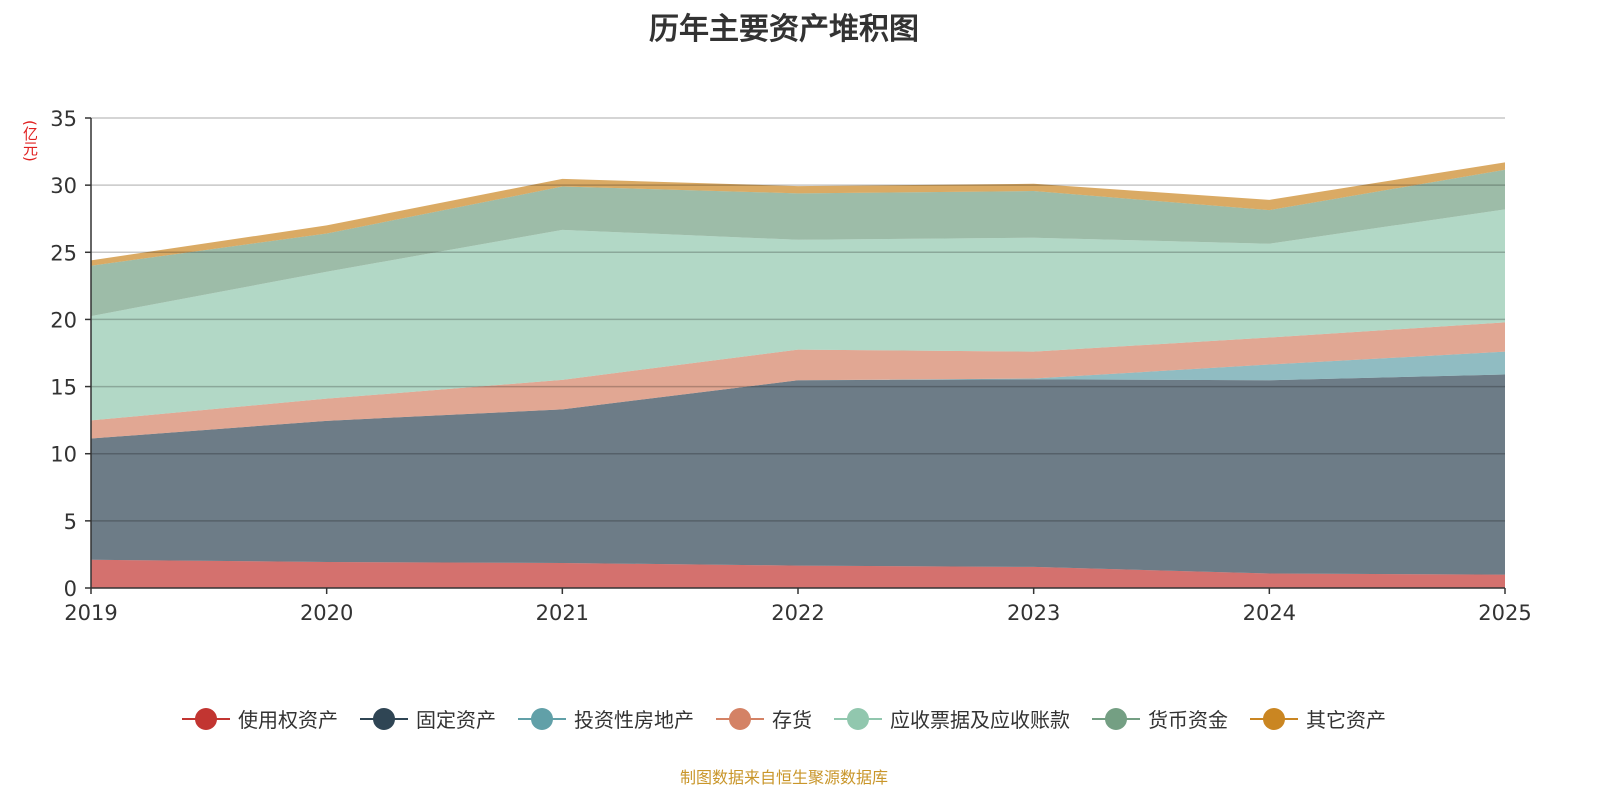 The height and width of the screenshot is (800, 1600). What do you see at coordinates (456, 720) in the screenshot?
I see `legend-label: 固定资产` at bounding box center [456, 720].